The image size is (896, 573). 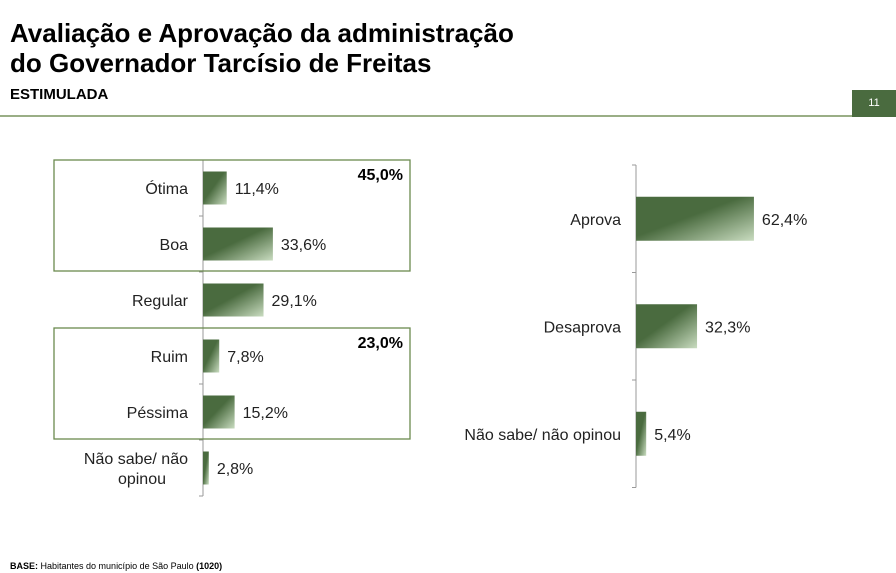 I want to click on category-label: Ruim, so click(x=169, y=357).